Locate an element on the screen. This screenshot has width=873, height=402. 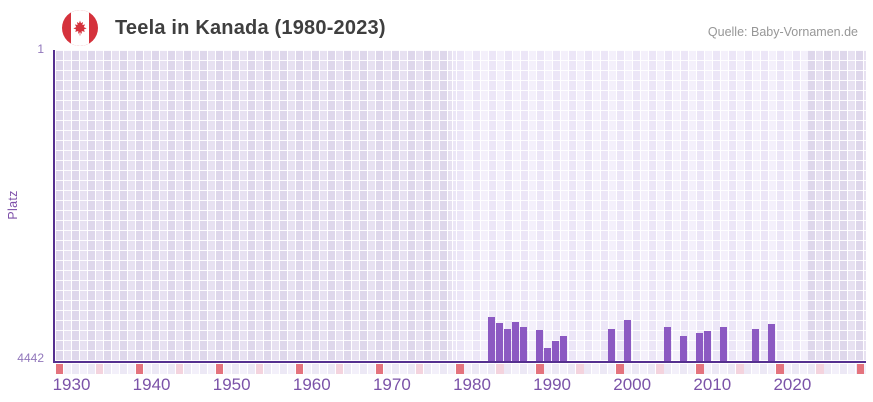
x-tick-label-1950: 1950 is located at coordinates (231, 384).